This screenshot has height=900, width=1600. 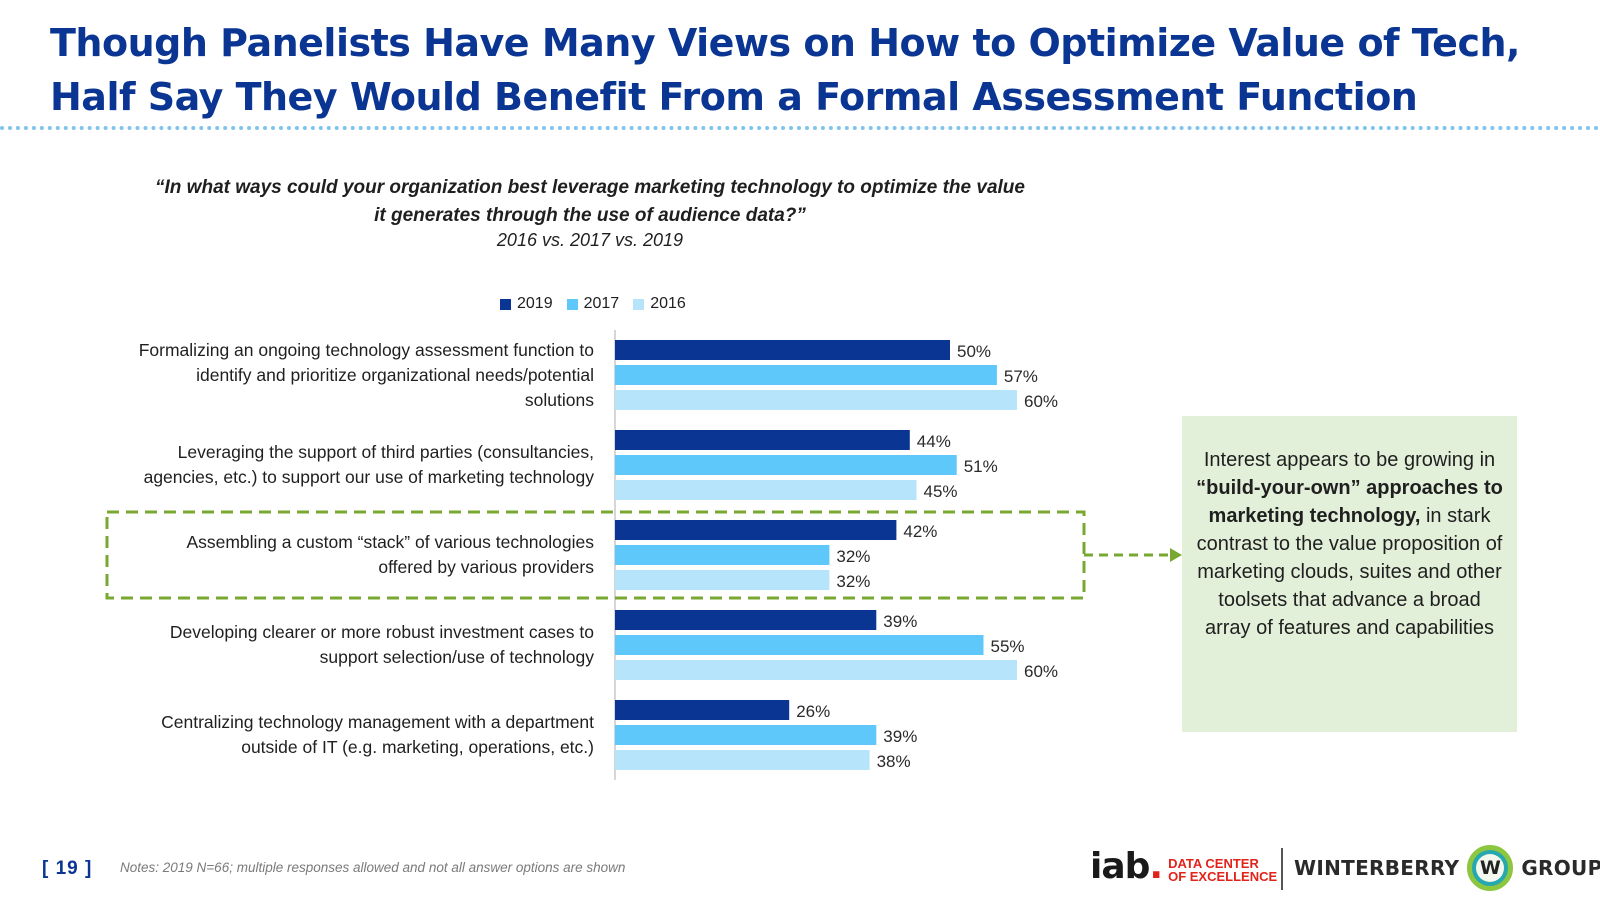 What do you see at coordinates (1560, 868) in the screenshot?
I see `group-word: GROUP` at bounding box center [1560, 868].